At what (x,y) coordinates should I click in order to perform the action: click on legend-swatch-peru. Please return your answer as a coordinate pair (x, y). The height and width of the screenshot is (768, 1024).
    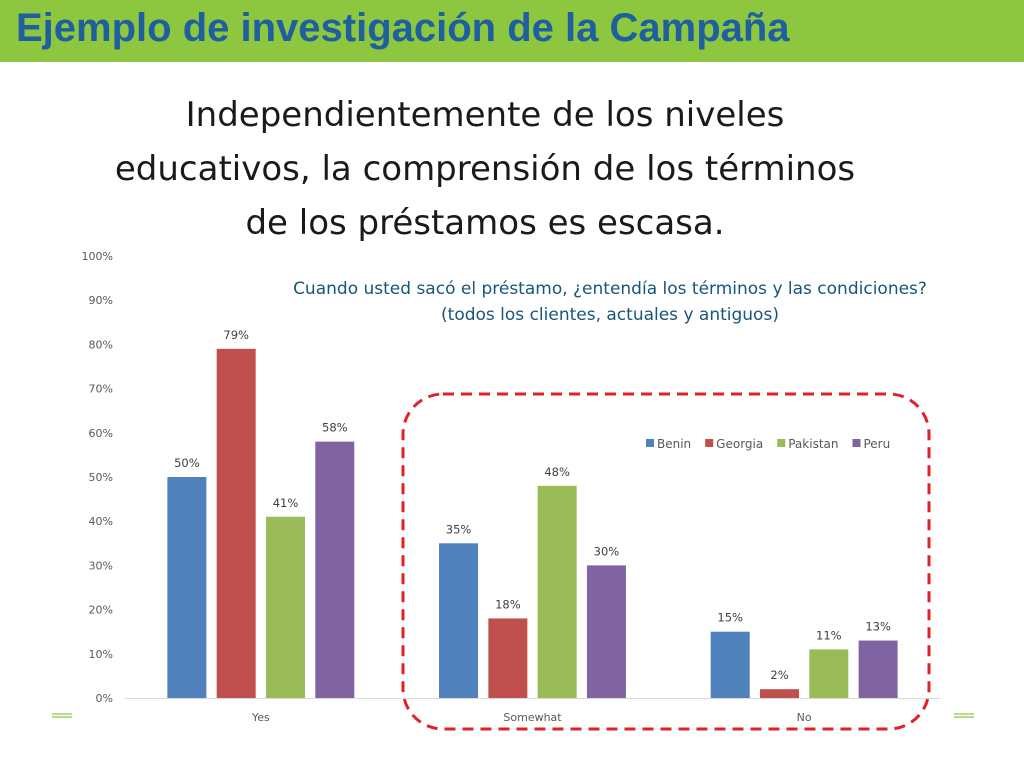
    Looking at the image, I should click on (856, 443).